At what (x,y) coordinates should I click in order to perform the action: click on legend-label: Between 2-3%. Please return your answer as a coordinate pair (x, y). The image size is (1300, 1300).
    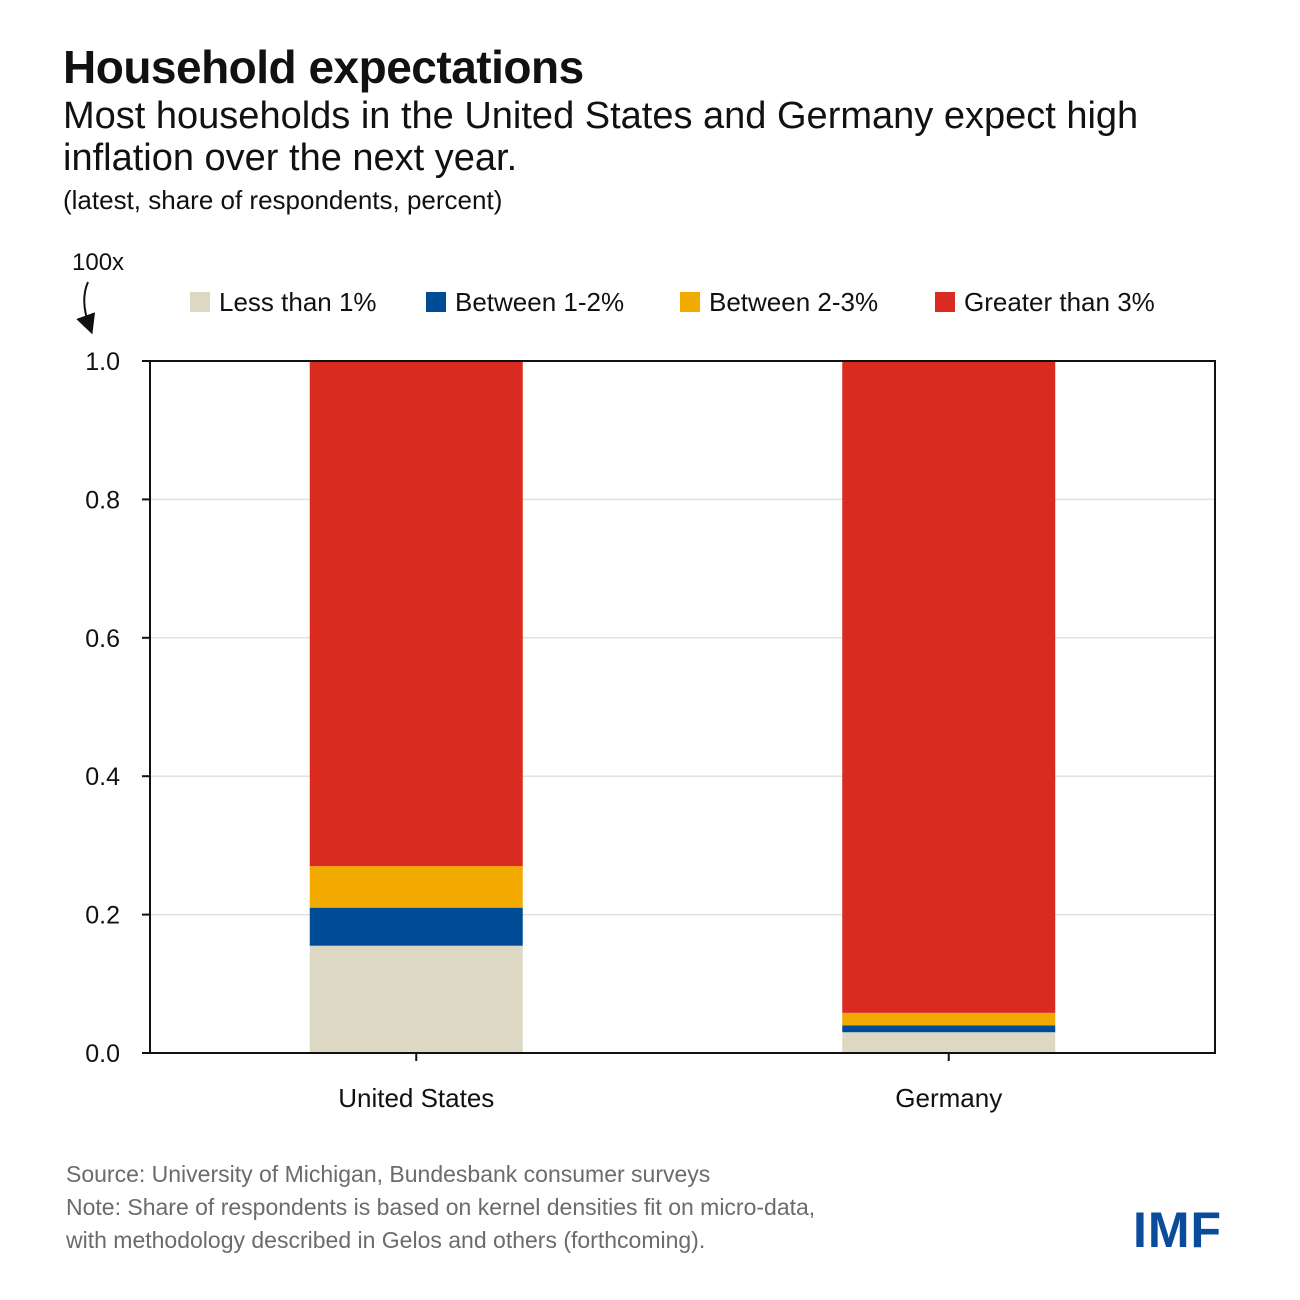
    Looking at the image, I should click on (793, 302).